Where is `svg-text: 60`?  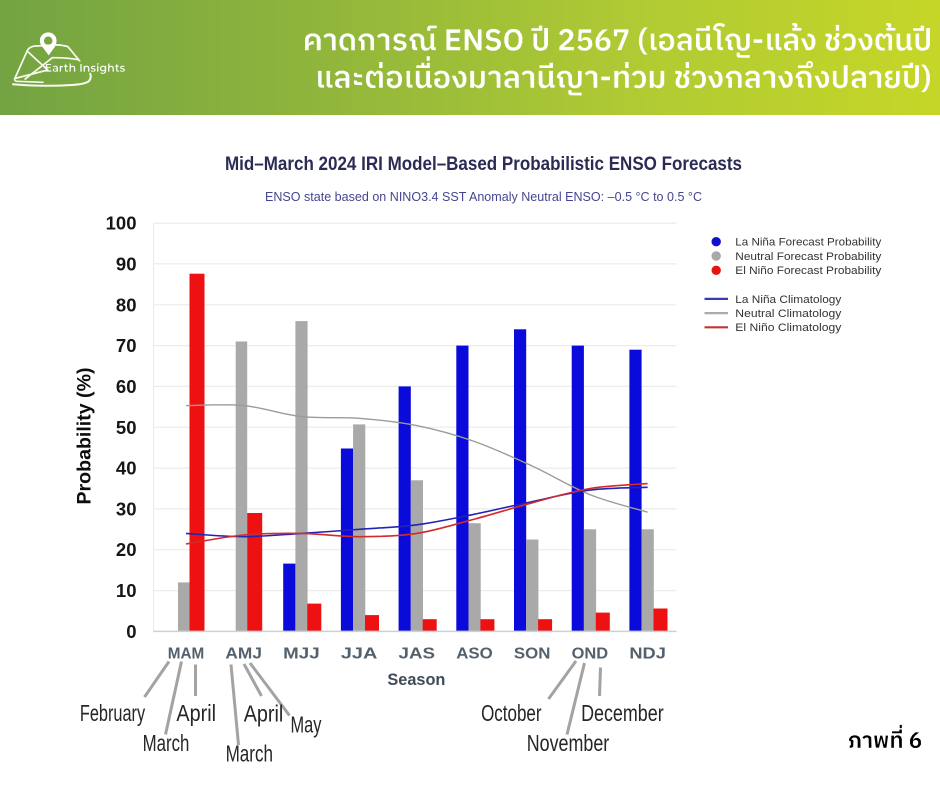
svg-text: 60 is located at coordinates (126, 386).